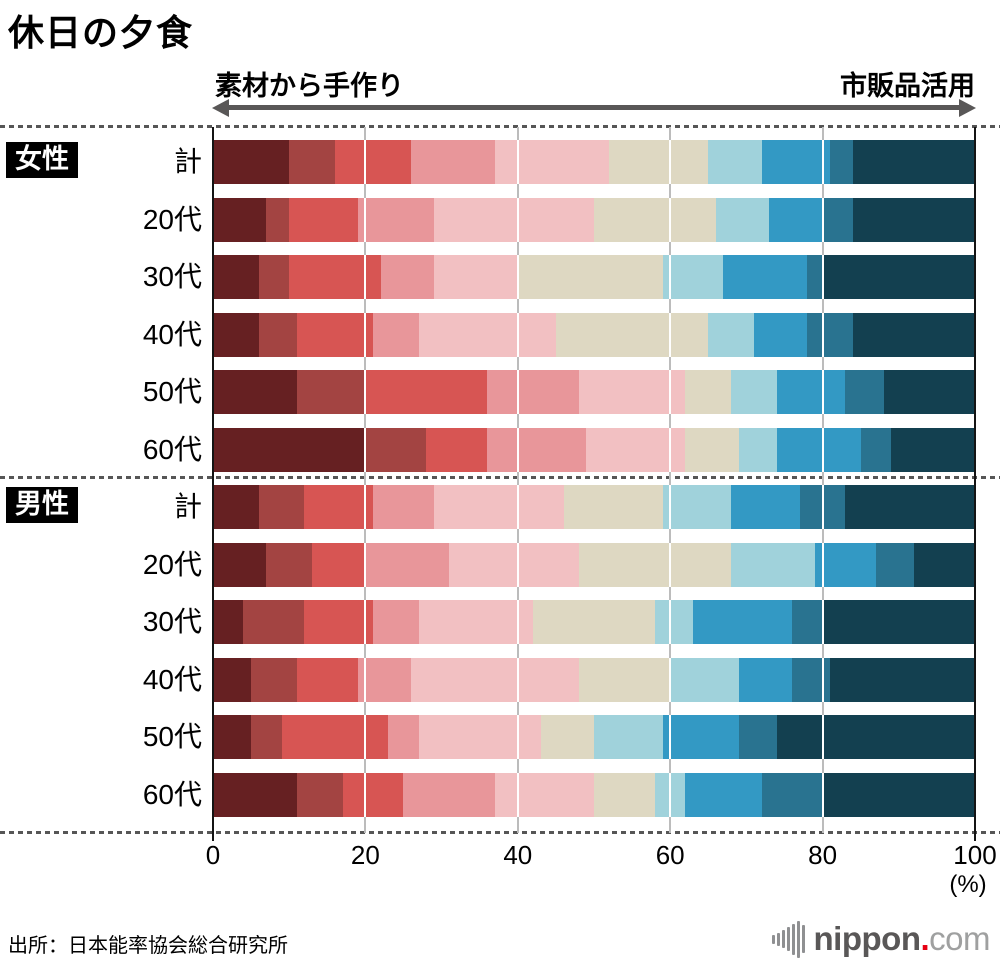 This screenshot has height=966, width=1000. I want to click on page-title: 休日の夕食, so click(101, 32).